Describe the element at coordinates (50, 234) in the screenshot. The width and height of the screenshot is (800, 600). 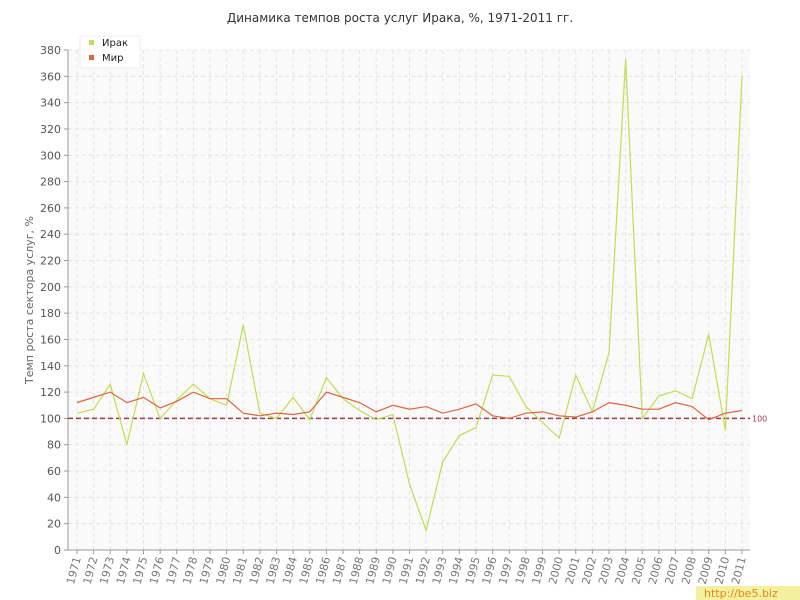
I see `y-tick-label: 240` at that location.